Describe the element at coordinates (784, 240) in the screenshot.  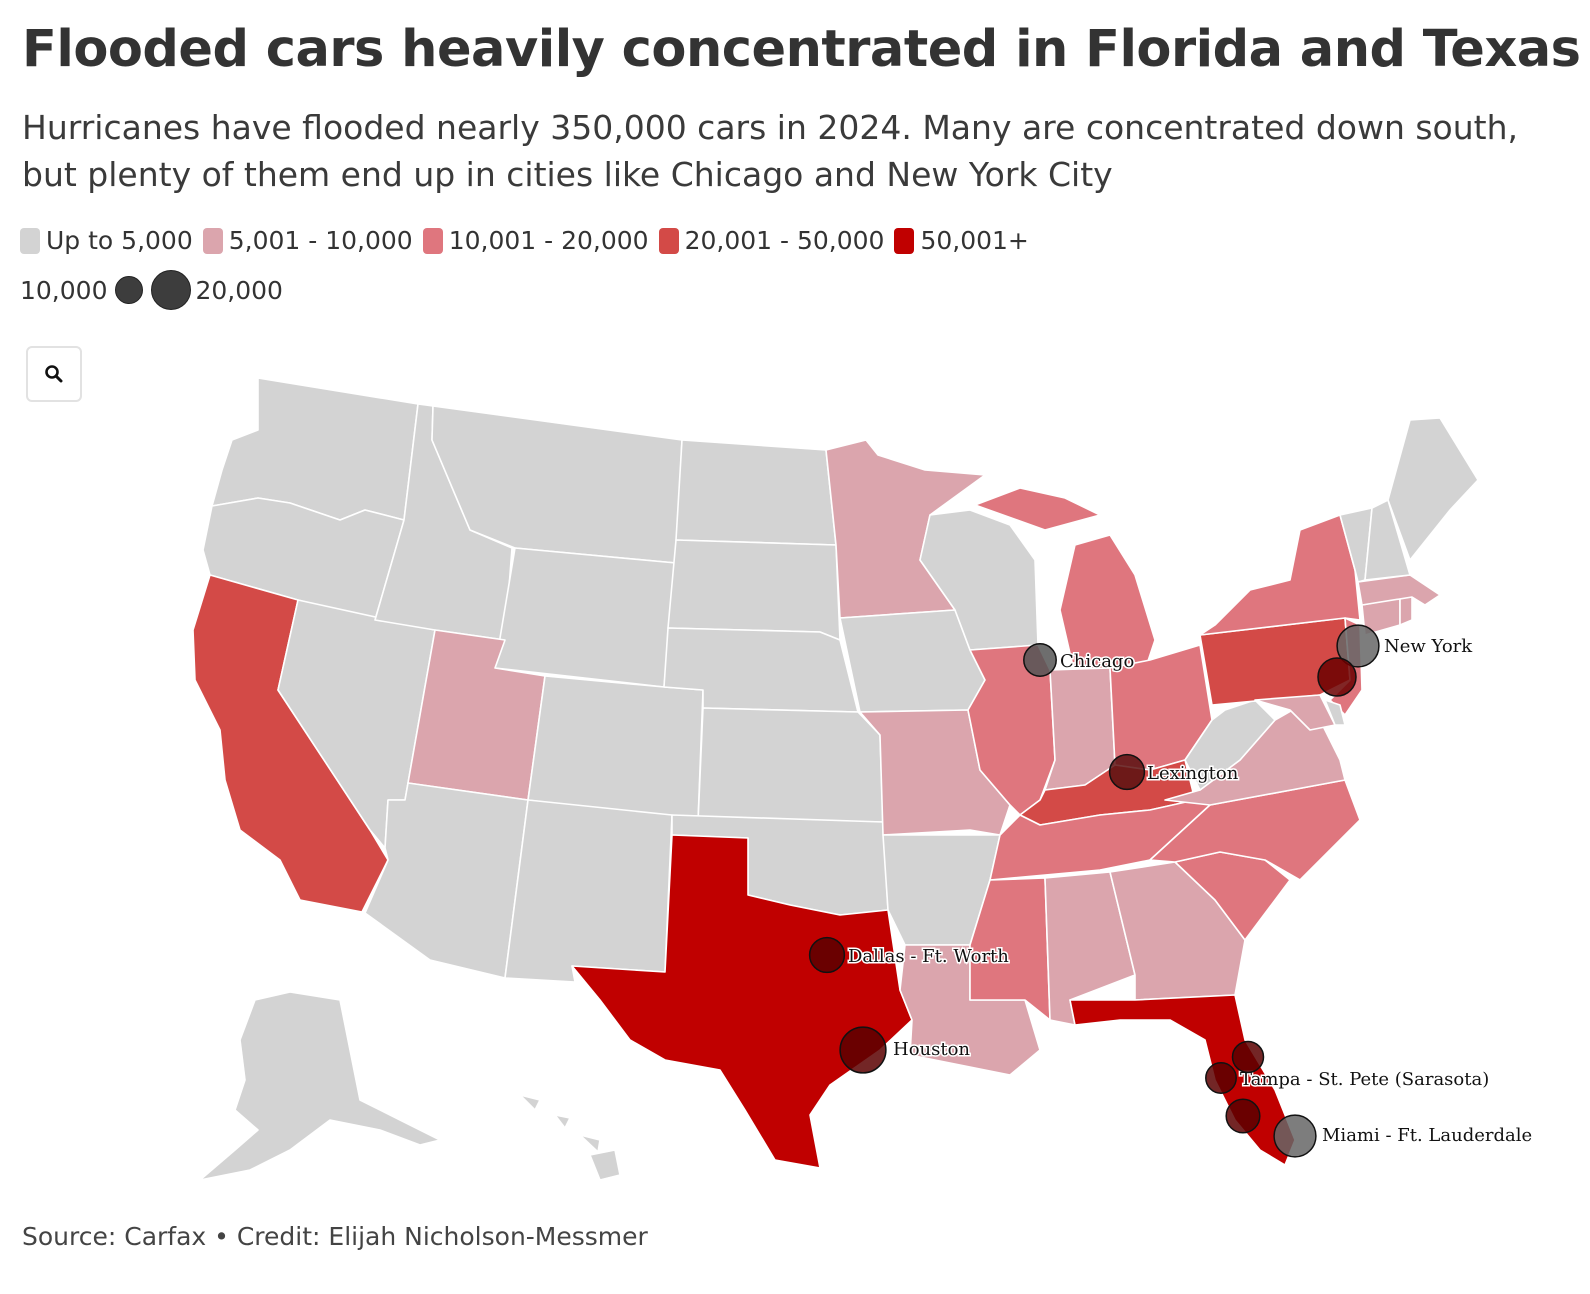
I see `legend-label: 20,001 - 50,000` at that location.